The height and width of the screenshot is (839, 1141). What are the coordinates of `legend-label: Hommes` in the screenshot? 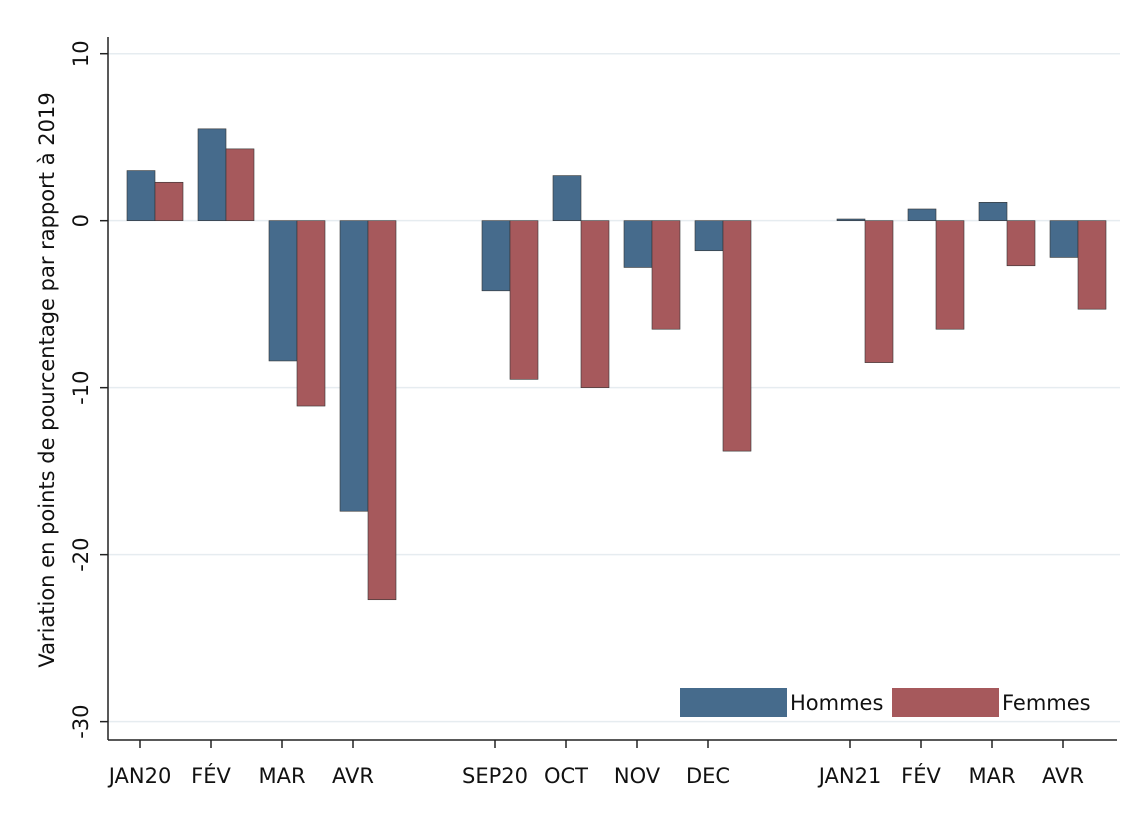 It's located at (836, 703).